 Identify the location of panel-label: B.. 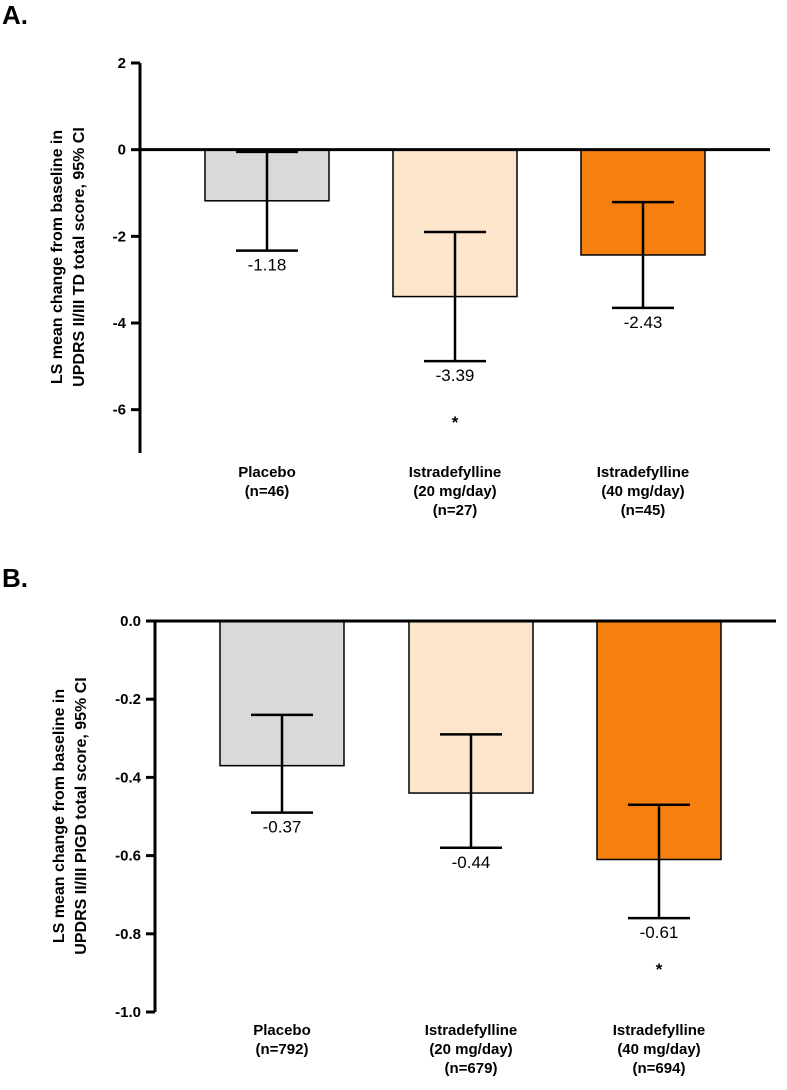
(15, 578).